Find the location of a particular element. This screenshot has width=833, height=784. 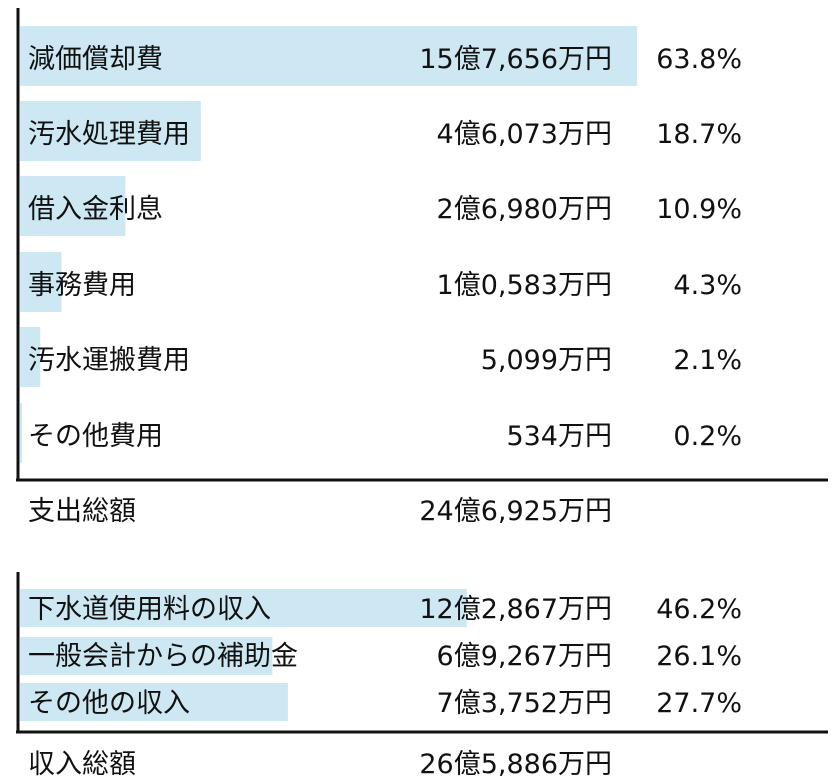

expense-amount-5: 534万円 is located at coordinates (559, 436).